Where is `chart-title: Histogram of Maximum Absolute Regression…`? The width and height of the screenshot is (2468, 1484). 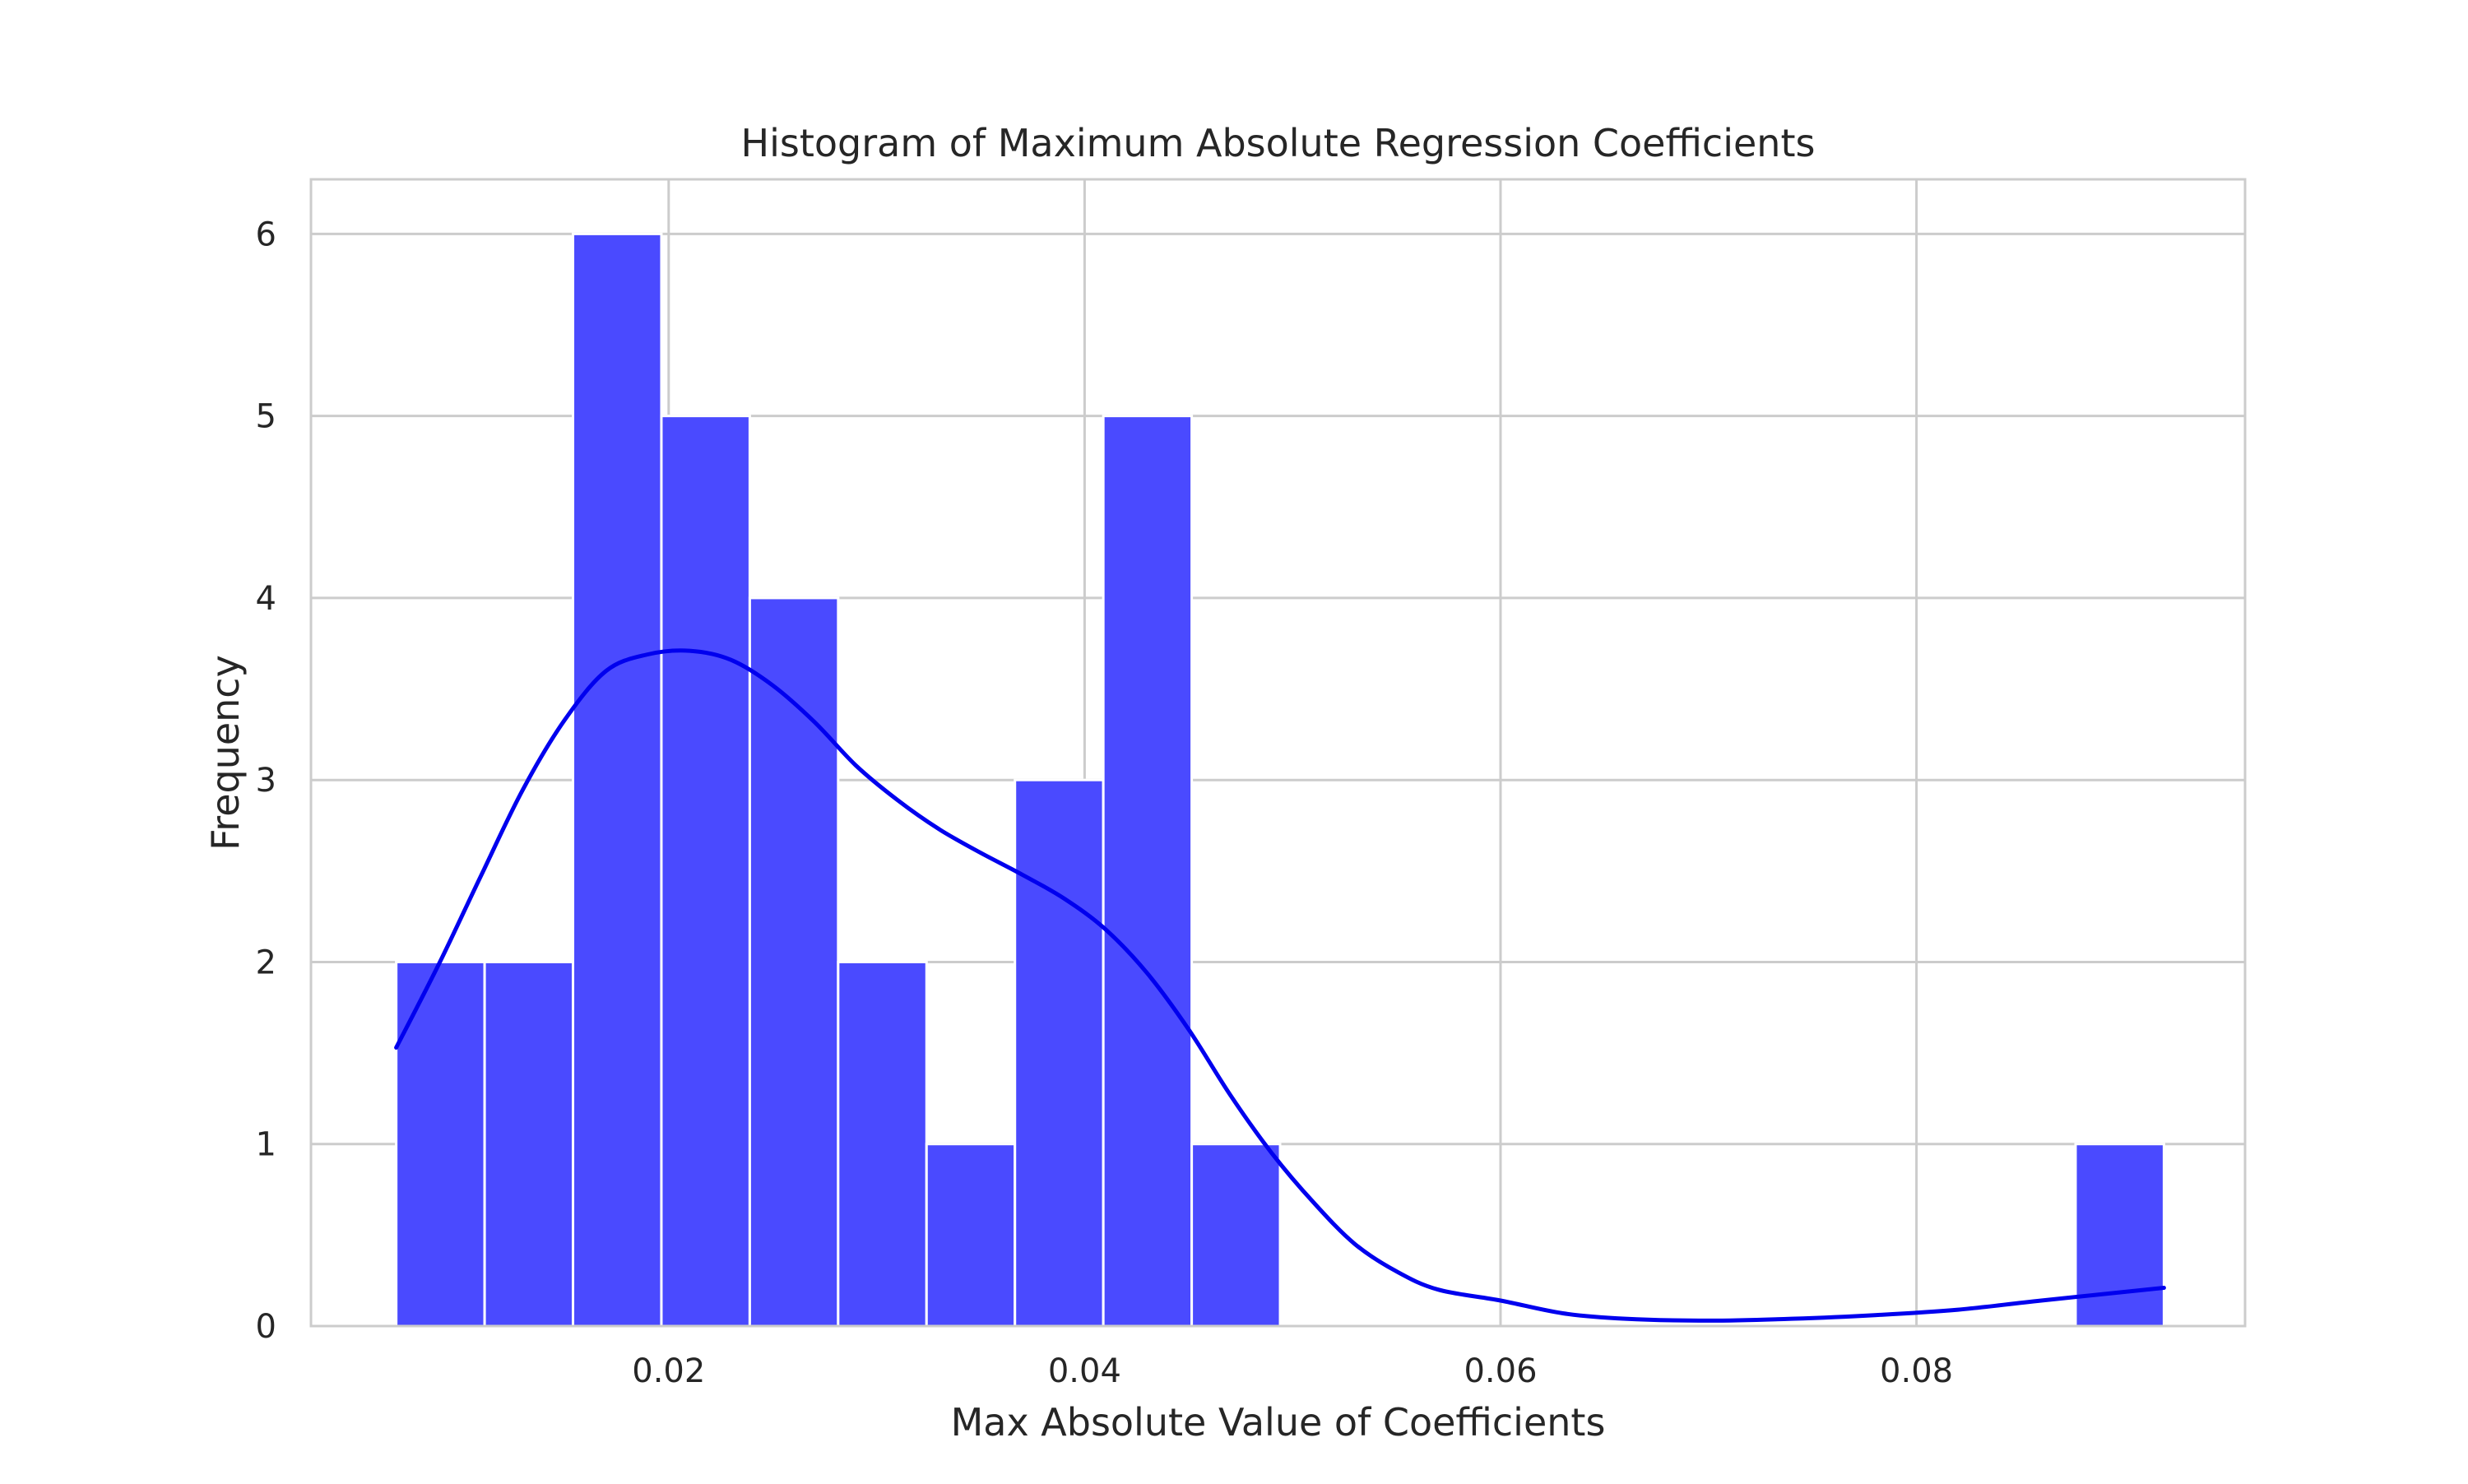 chart-title: Histogram of Maximum Absolute Regression… is located at coordinates (1278, 143).